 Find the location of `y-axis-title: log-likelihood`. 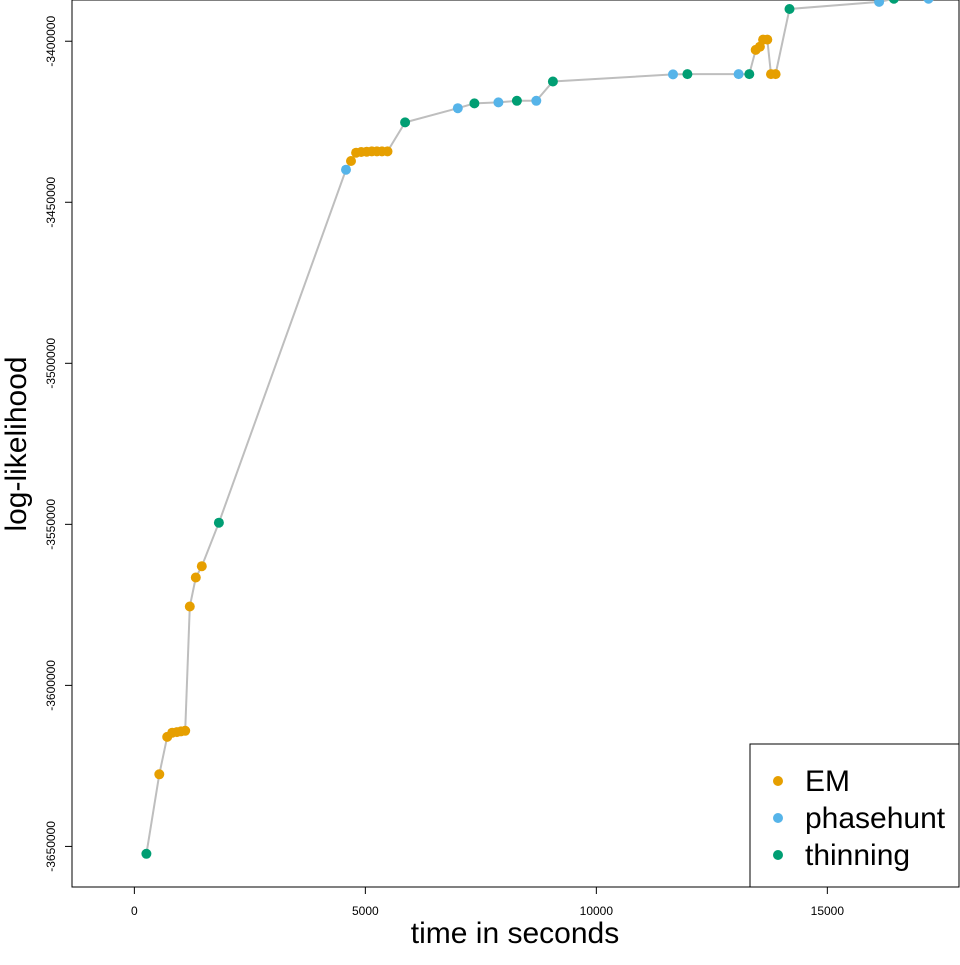

y-axis-title: log-likelihood is located at coordinates (16, 443).